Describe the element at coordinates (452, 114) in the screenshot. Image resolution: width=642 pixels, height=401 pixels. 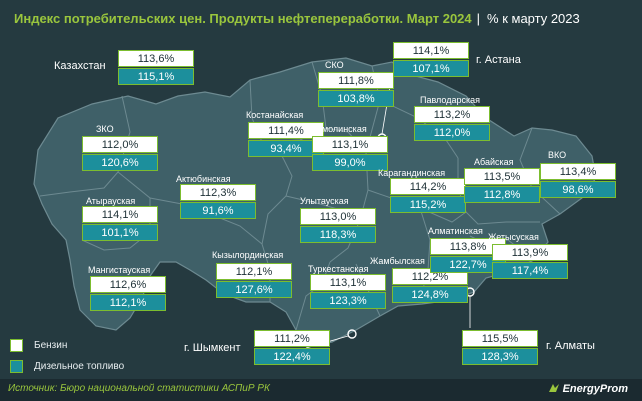
I see `benzin-value: 113,2%` at that location.